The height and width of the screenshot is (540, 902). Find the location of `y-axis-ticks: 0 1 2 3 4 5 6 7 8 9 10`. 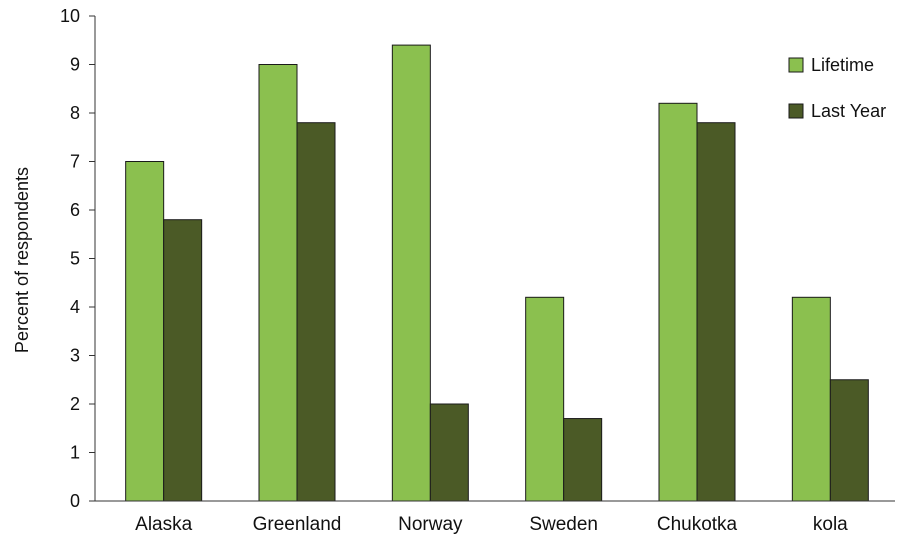

y-axis-ticks: 0 1 2 3 4 5 6 7 8 9 10 is located at coordinates (77, 258).